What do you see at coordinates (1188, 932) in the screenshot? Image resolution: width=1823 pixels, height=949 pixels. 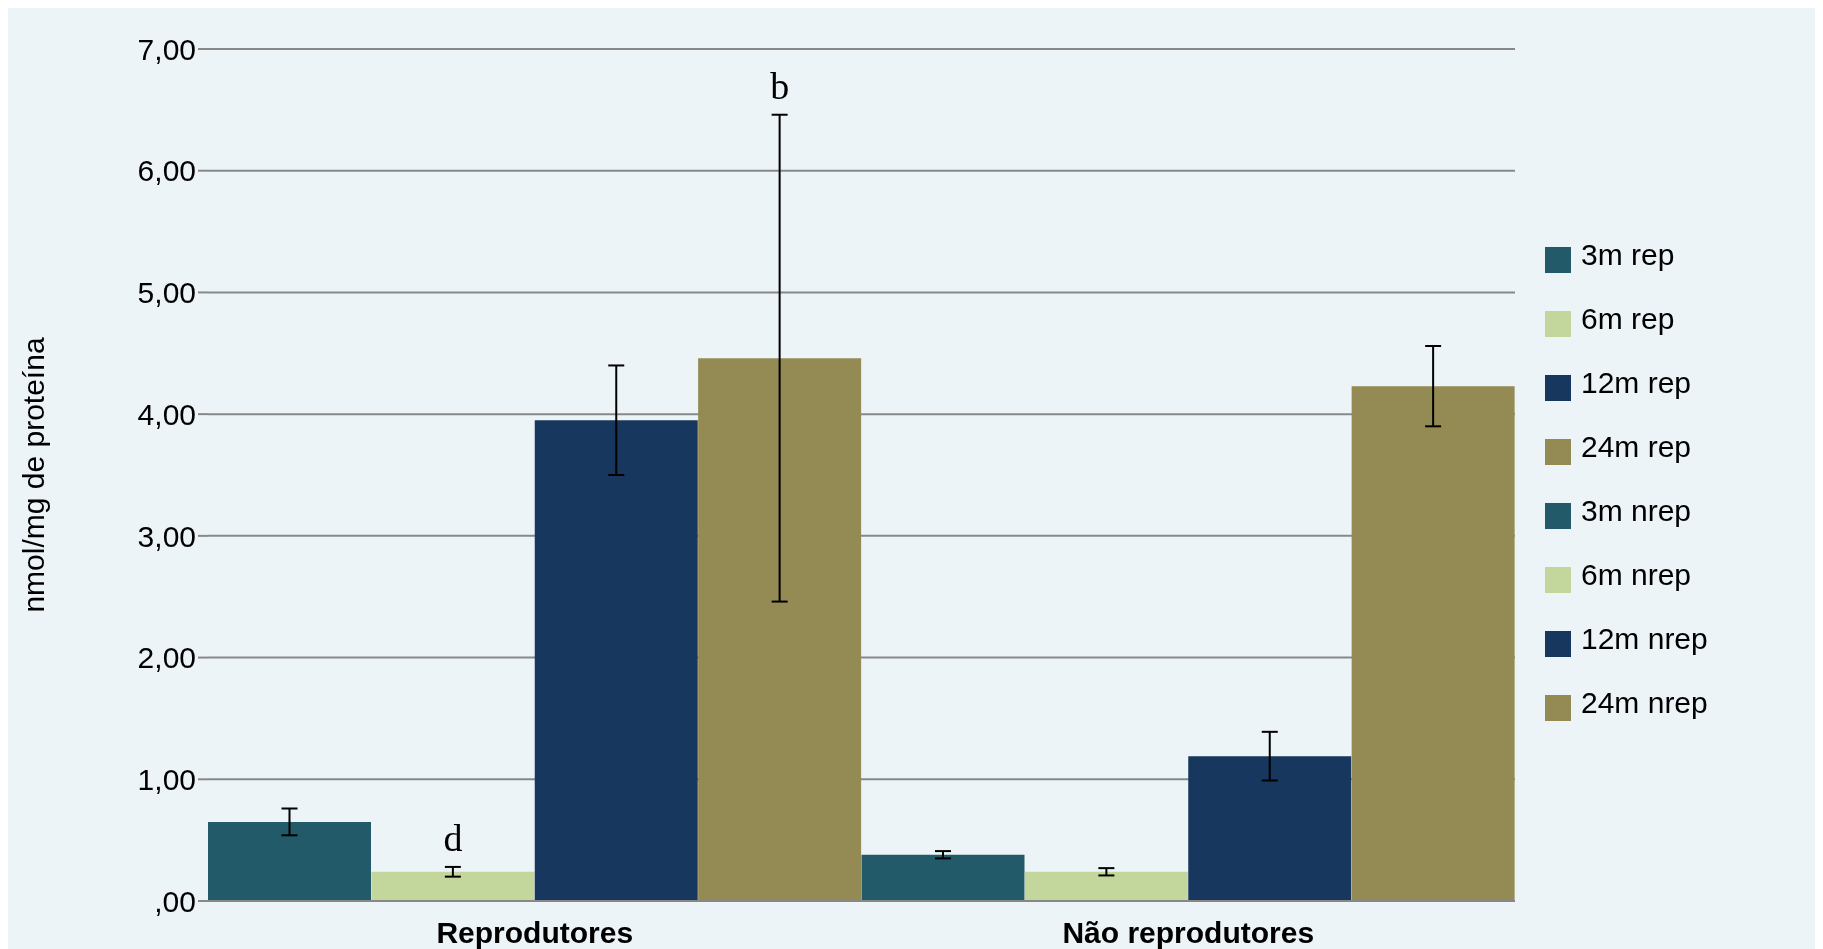 I see `x-tick-label: Não reprodutores` at bounding box center [1188, 932].